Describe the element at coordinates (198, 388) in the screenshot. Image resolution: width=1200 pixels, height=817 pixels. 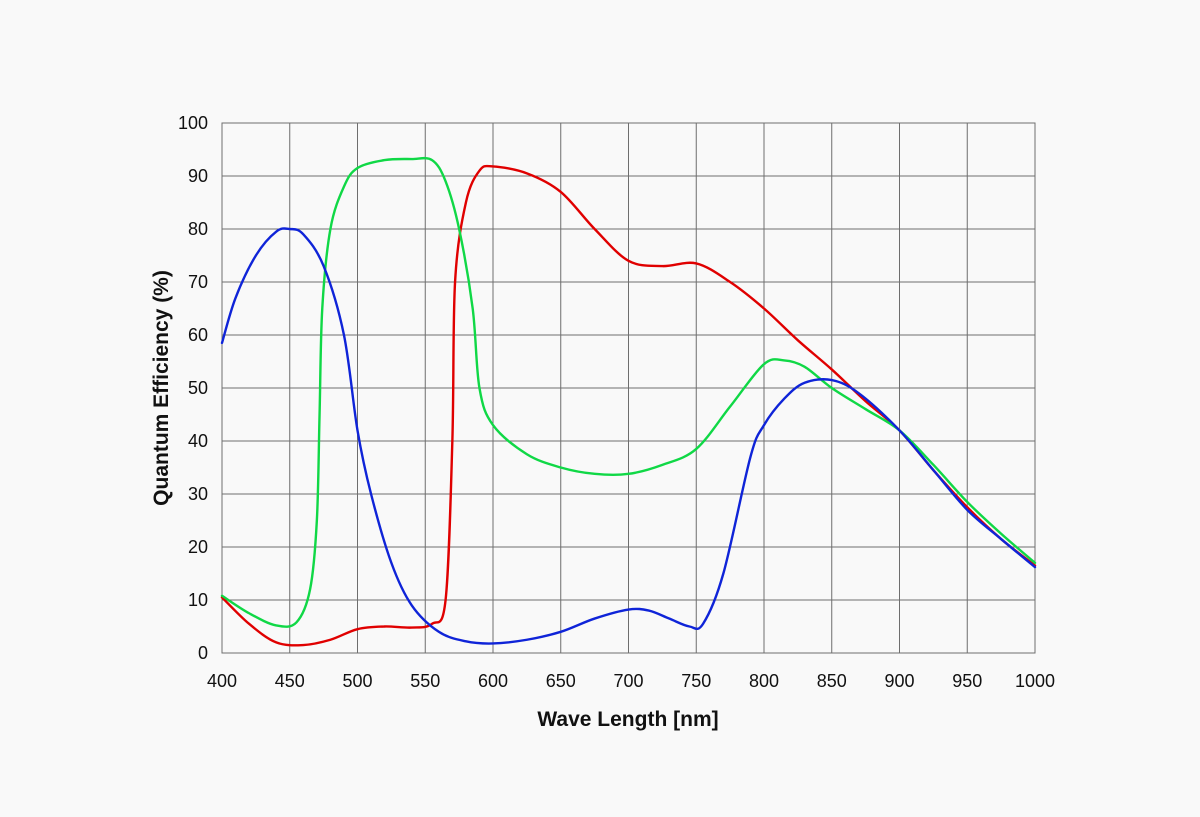
I see `y-tick-label: 50` at that location.